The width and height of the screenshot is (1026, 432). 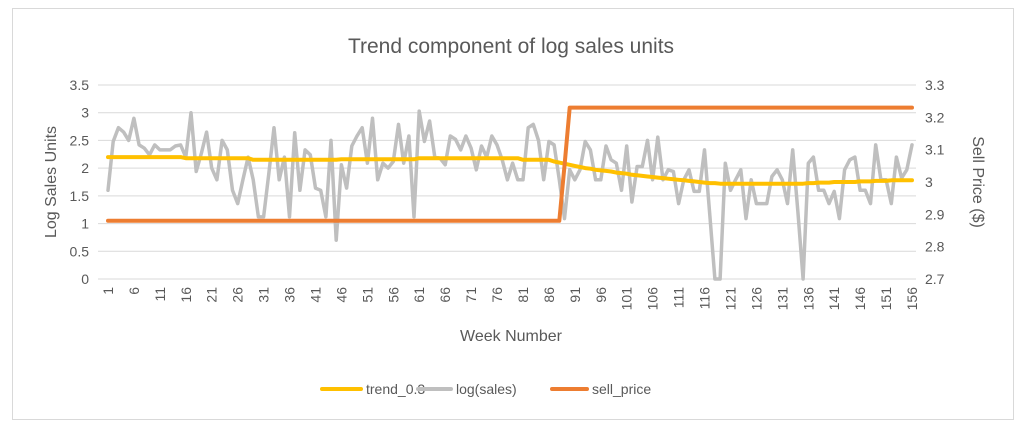 I want to click on x-tick-label: 76, so click(x=497, y=295).